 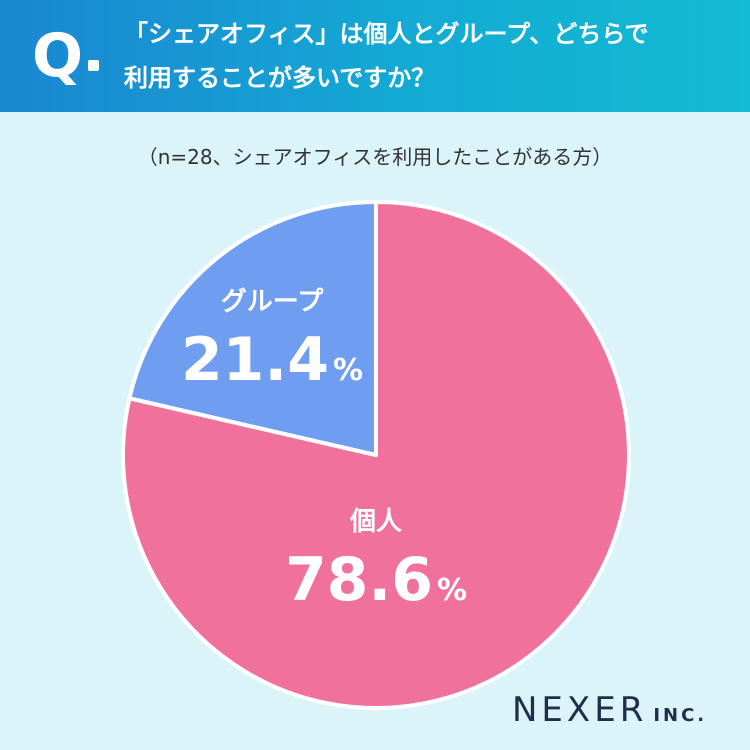 I want to click on q-dot-icon, so click(x=93, y=65).